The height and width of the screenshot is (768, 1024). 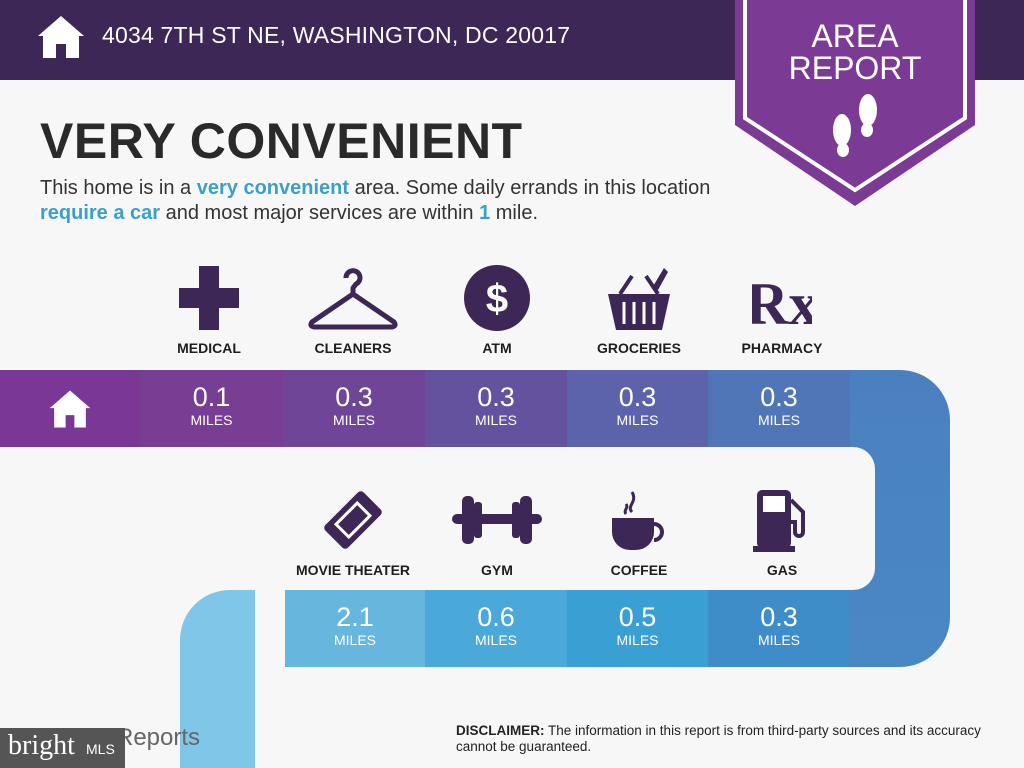 I want to click on amenity-groceries: GROCERIES, so click(x=639, y=310).